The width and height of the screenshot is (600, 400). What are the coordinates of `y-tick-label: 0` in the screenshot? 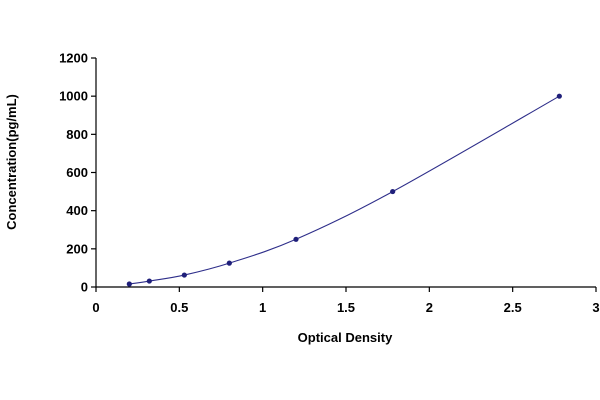 It's located at (84, 287).